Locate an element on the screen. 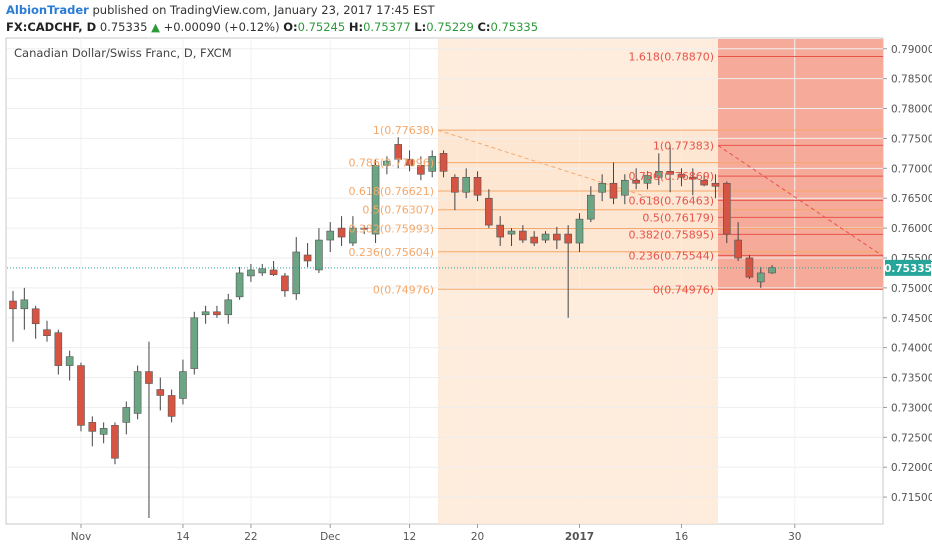 The height and width of the screenshot is (550, 932). symbol-label: FX:CADCHF, D is located at coordinates (51, 27).